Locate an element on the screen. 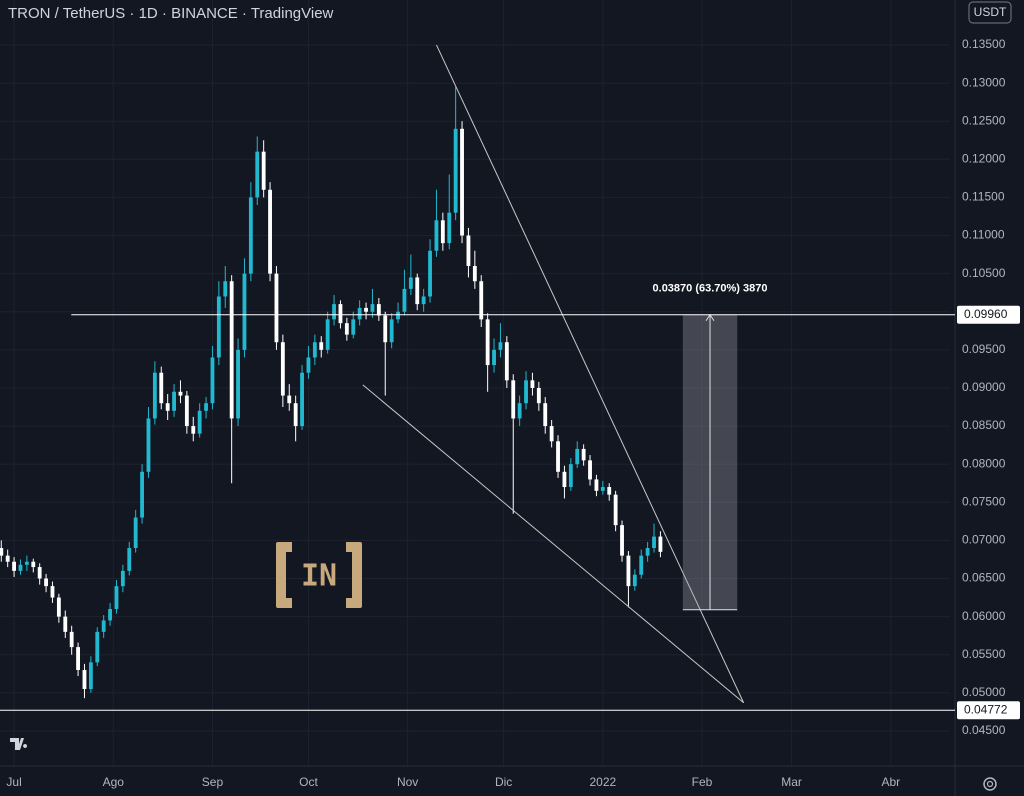 The image size is (1024, 796). measure-label: 0.03870 (63.70%) 3870 is located at coordinates (710, 289).